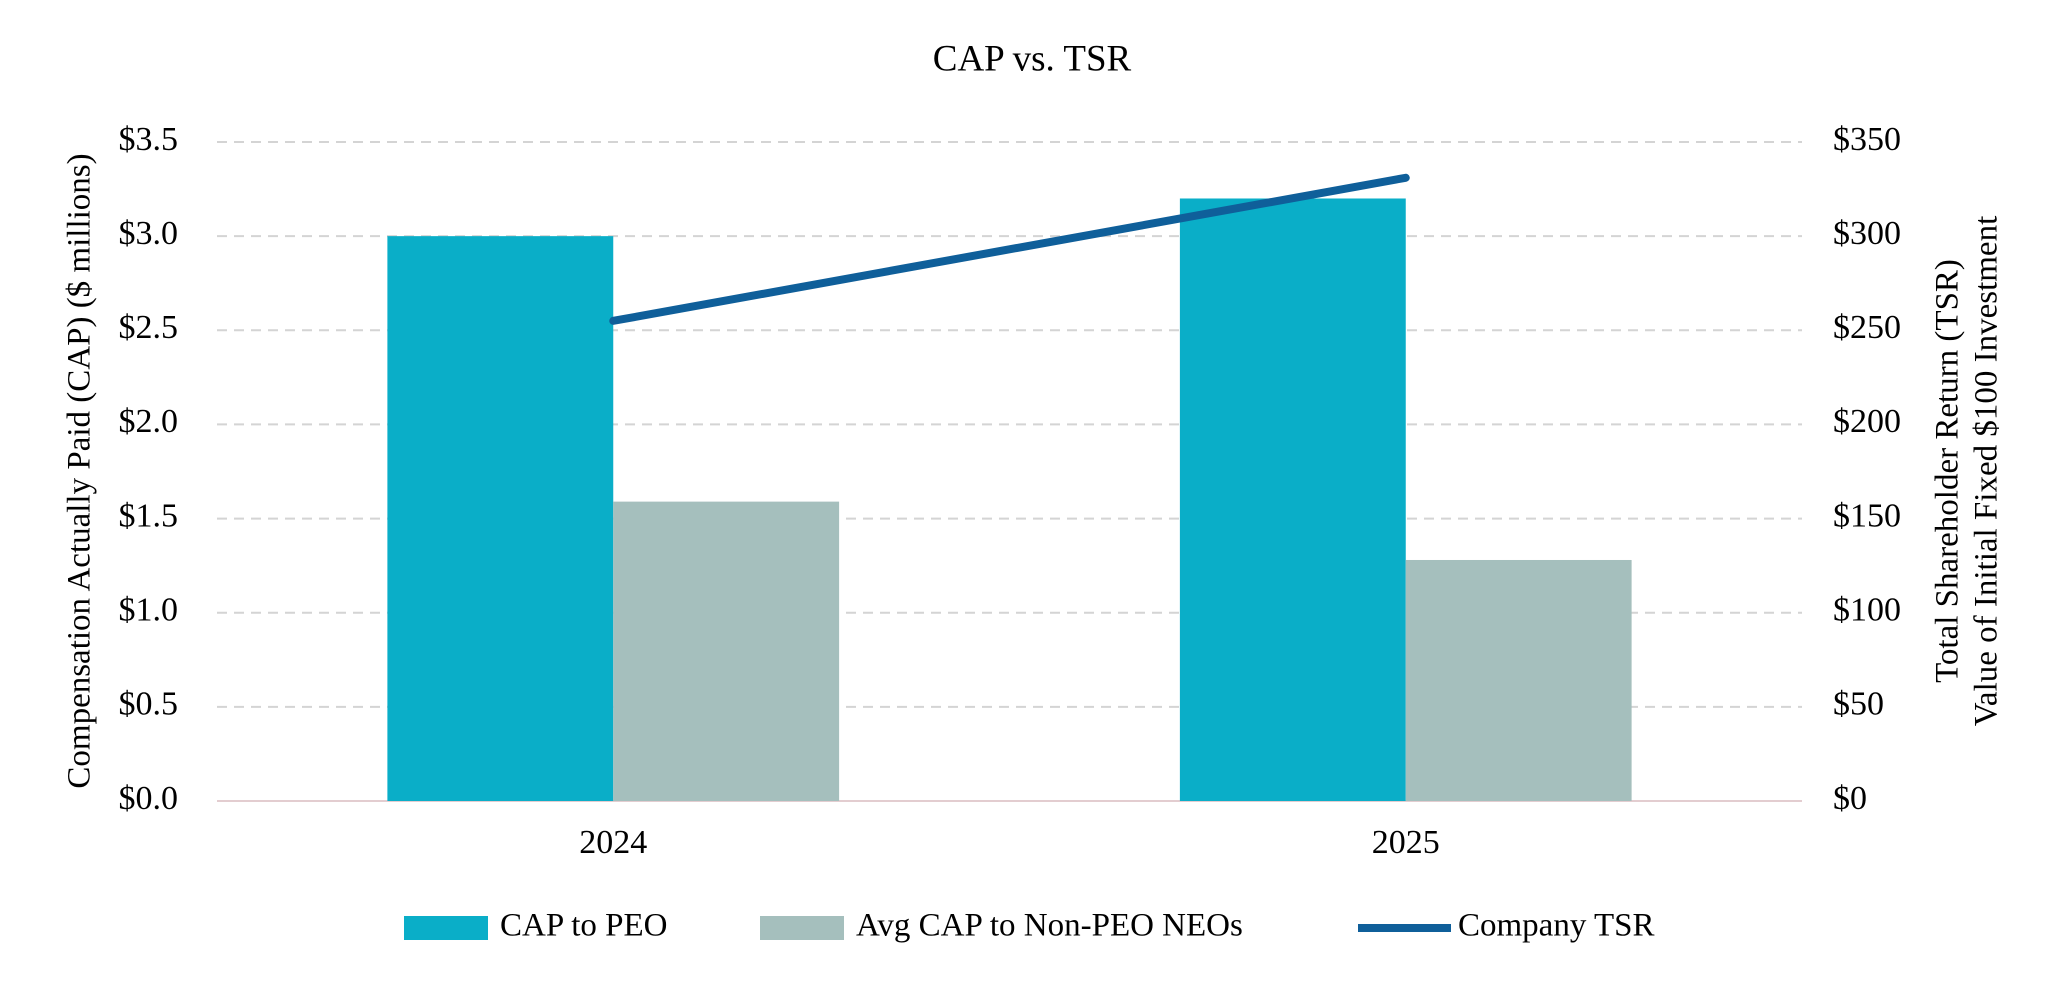  Describe the element at coordinates (583, 926) in the screenshot. I see `legend-label: CAP to PEO` at that location.